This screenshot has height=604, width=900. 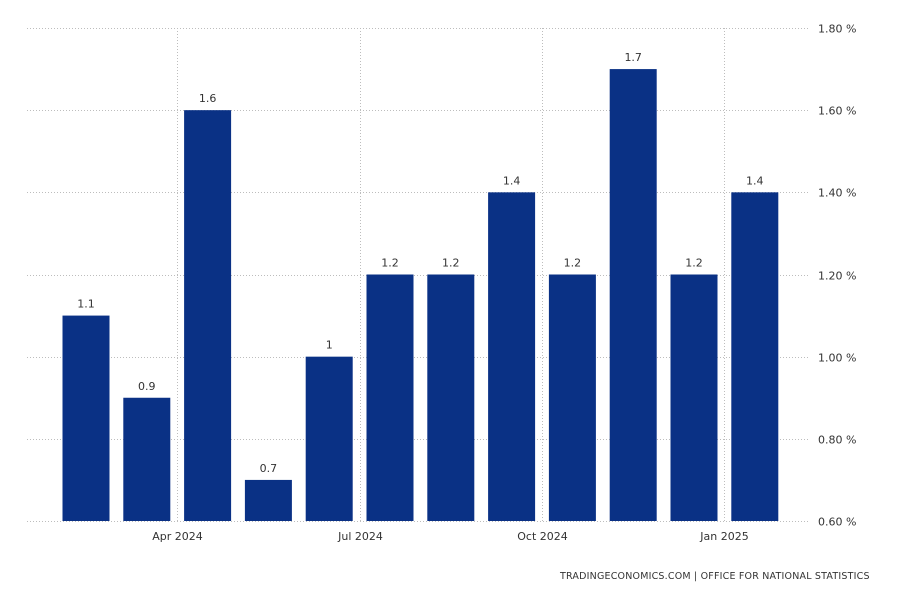 I want to click on x-tick-label: Oct 2024, so click(x=542, y=536).